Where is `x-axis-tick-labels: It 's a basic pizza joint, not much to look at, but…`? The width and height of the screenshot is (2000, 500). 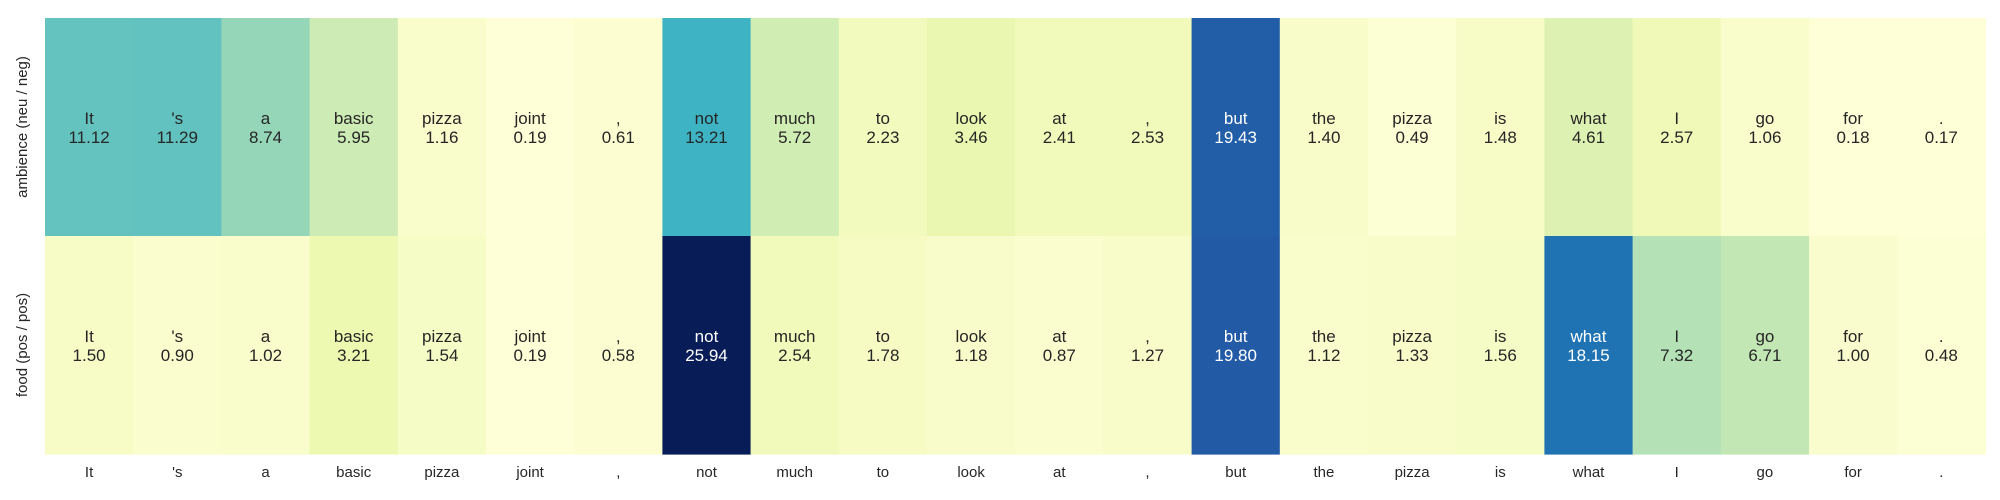 x-axis-tick-labels: It 's a basic pizza joint, not much to look at, but… is located at coordinates (1014, 472).